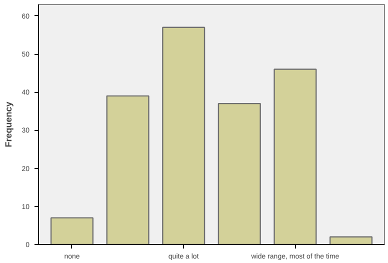 Image resolution: width=388 pixels, height=263 pixels. Describe the element at coordinates (9, 125) in the screenshot. I see `y-axis-title: Frequency` at that location.